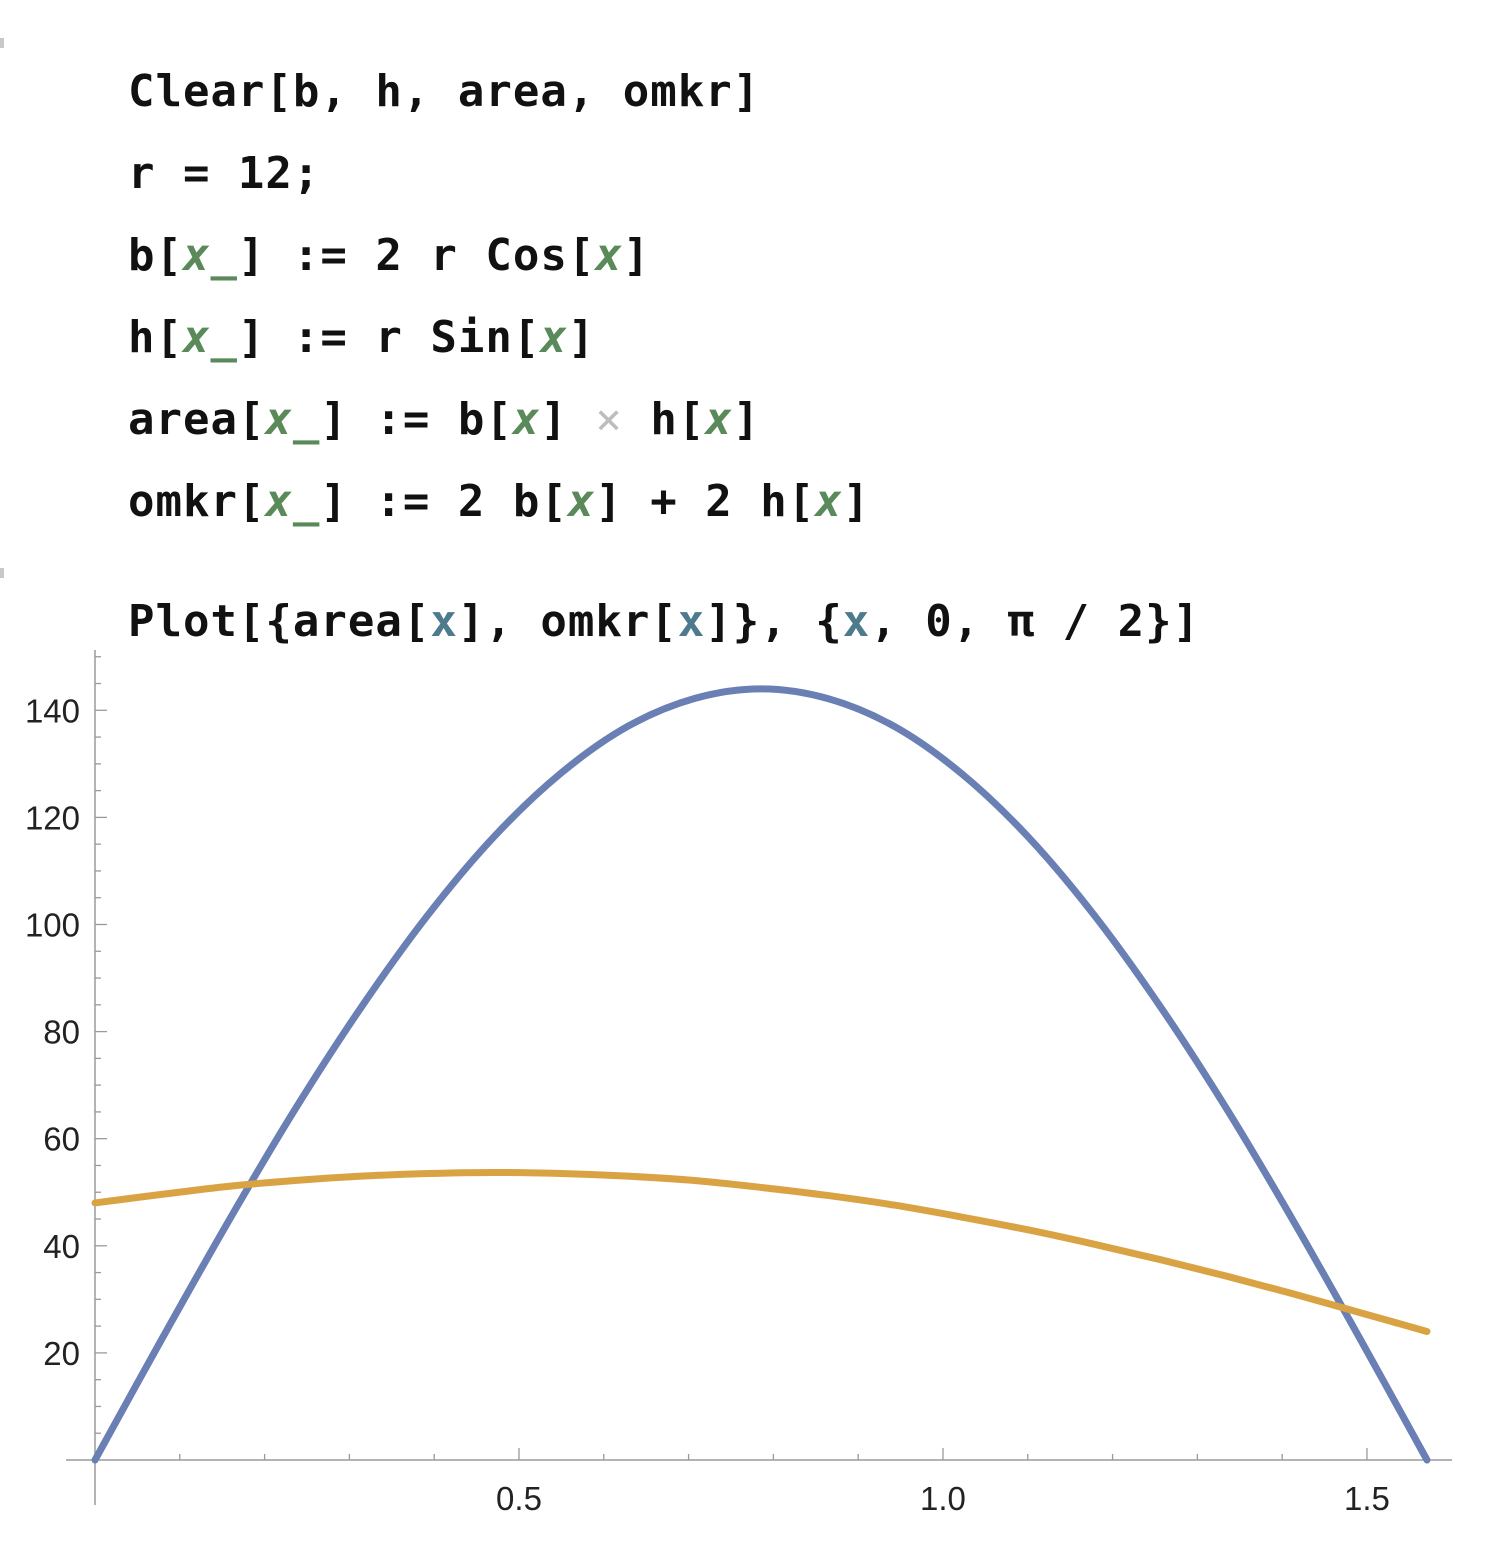 This screenshot has width=1488, height=1552. I want to click on code-line-r-assign: r = 12;, so click(224, 173).